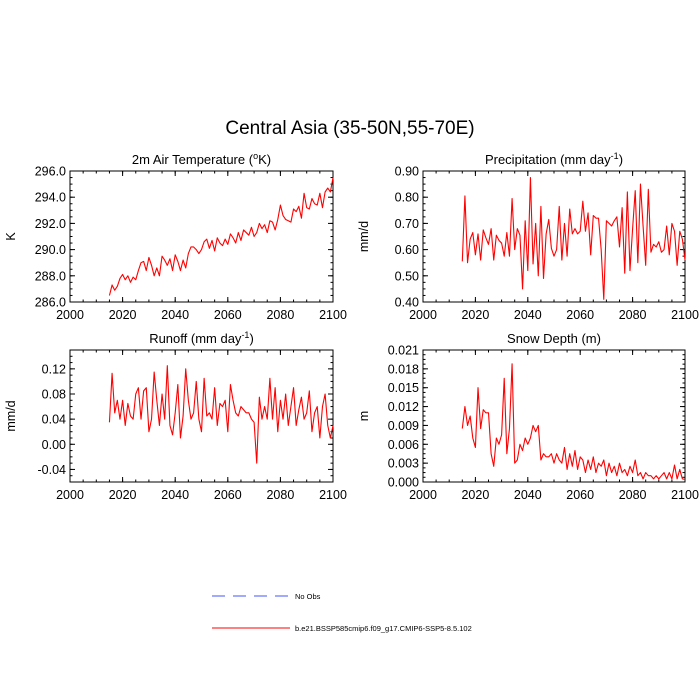 This screenshot has height=700, width=700. Describe the element at coordinates (407, 198) in the screenshot. I see `y-tick-label: 0.80` at that location.